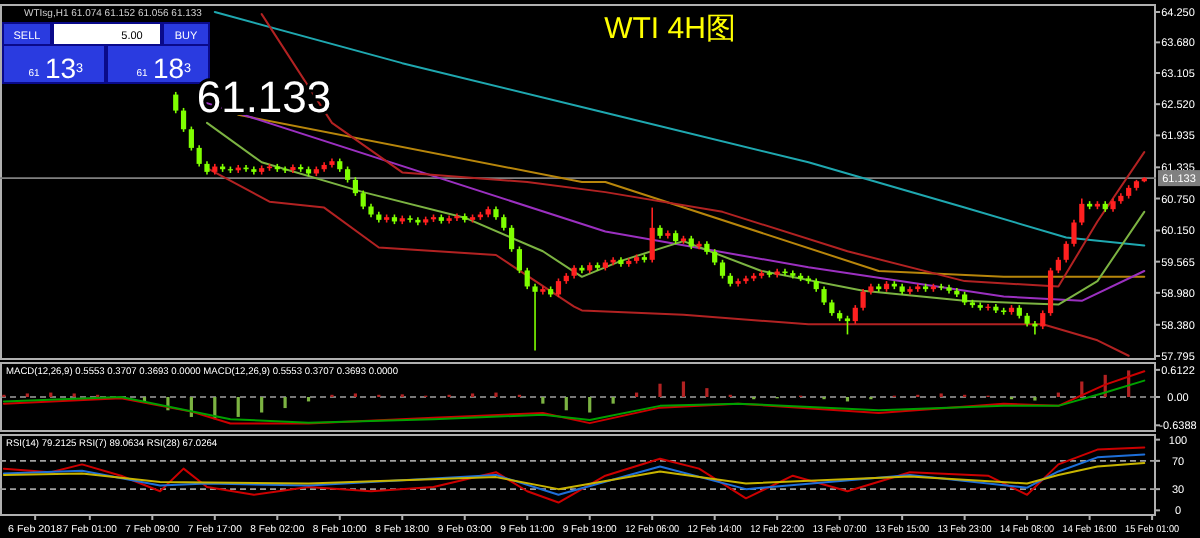  What do you see at coordinates (64, 68) in the screenshot?
I see `annotation: 13$^{3}$` at bounding box center [64, 68].